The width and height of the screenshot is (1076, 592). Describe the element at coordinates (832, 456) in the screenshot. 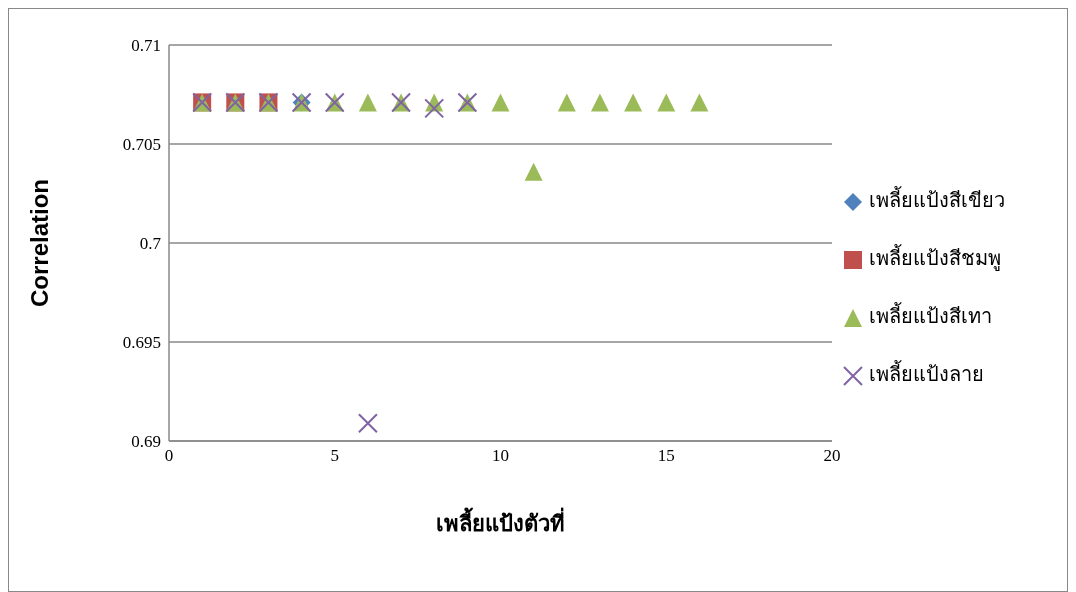

I see `x-tick-label: 20` at that location.